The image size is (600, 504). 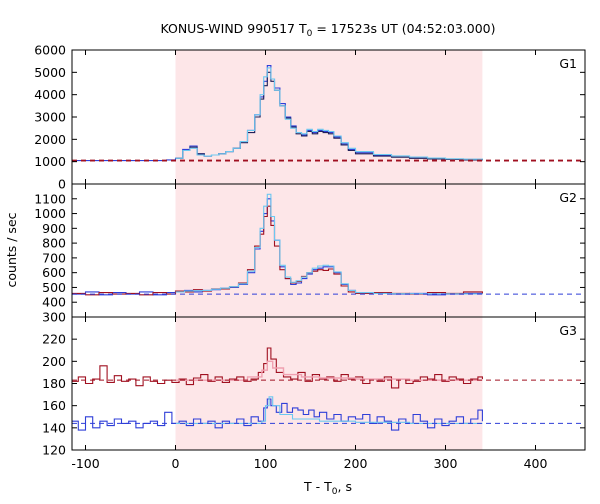 What do you see at coordinates (54, 272) in the screenshot?
I see `y-tick-label: 600` at bounding box center [54, 272].